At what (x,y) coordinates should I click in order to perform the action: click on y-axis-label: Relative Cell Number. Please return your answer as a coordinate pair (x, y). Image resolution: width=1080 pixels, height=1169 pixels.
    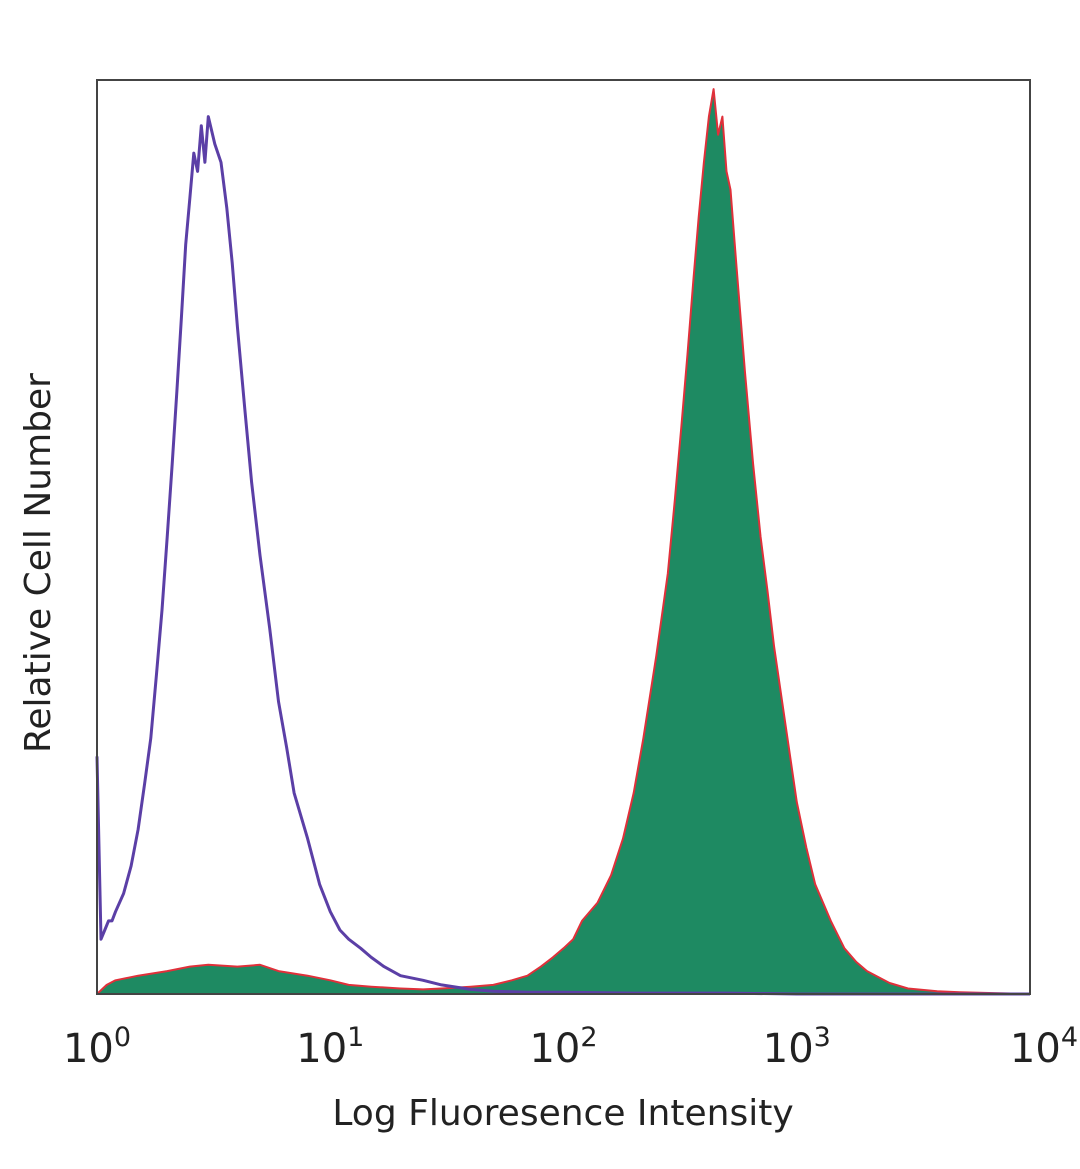
    Looking at the image, I should click on (38, 563).